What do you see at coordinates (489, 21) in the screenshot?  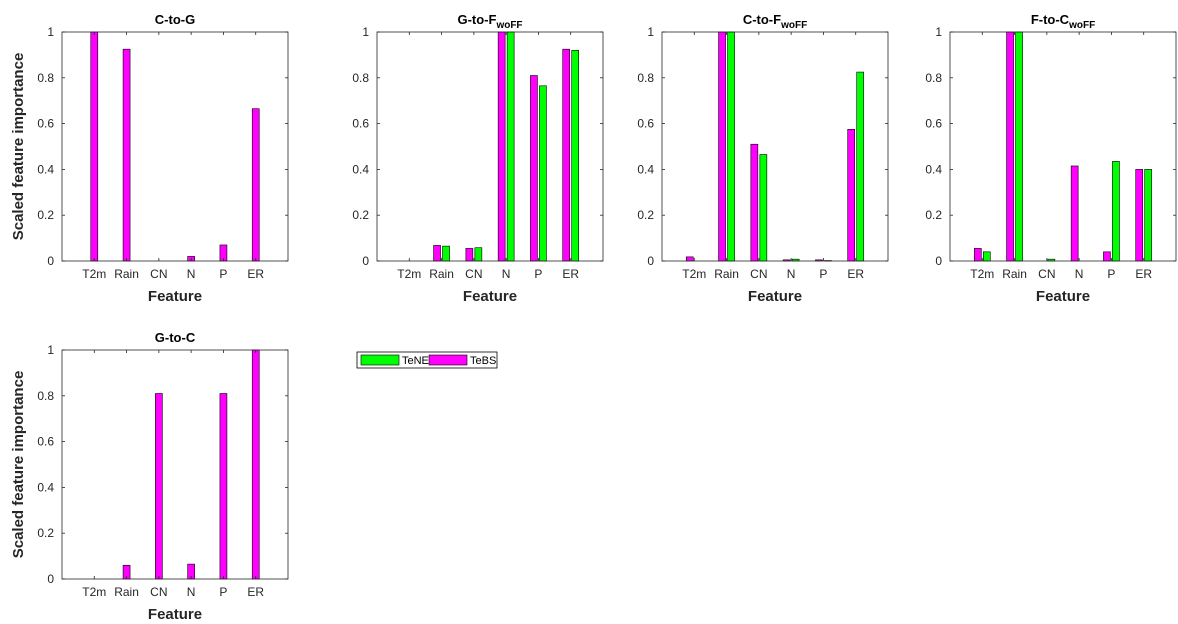 I see `subplot-title: G-to-FwoFF` at bounding box center [489, 21].